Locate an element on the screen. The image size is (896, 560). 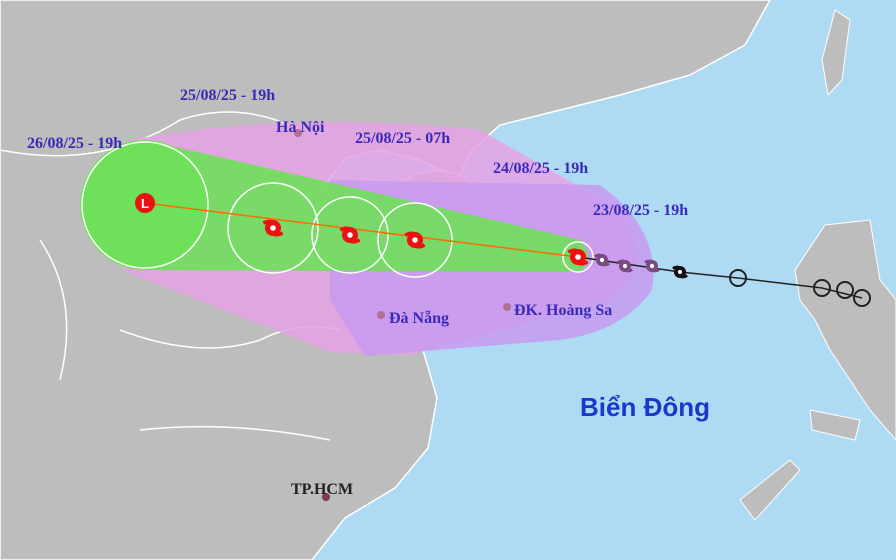
islands is located at coordinates (800, 465).